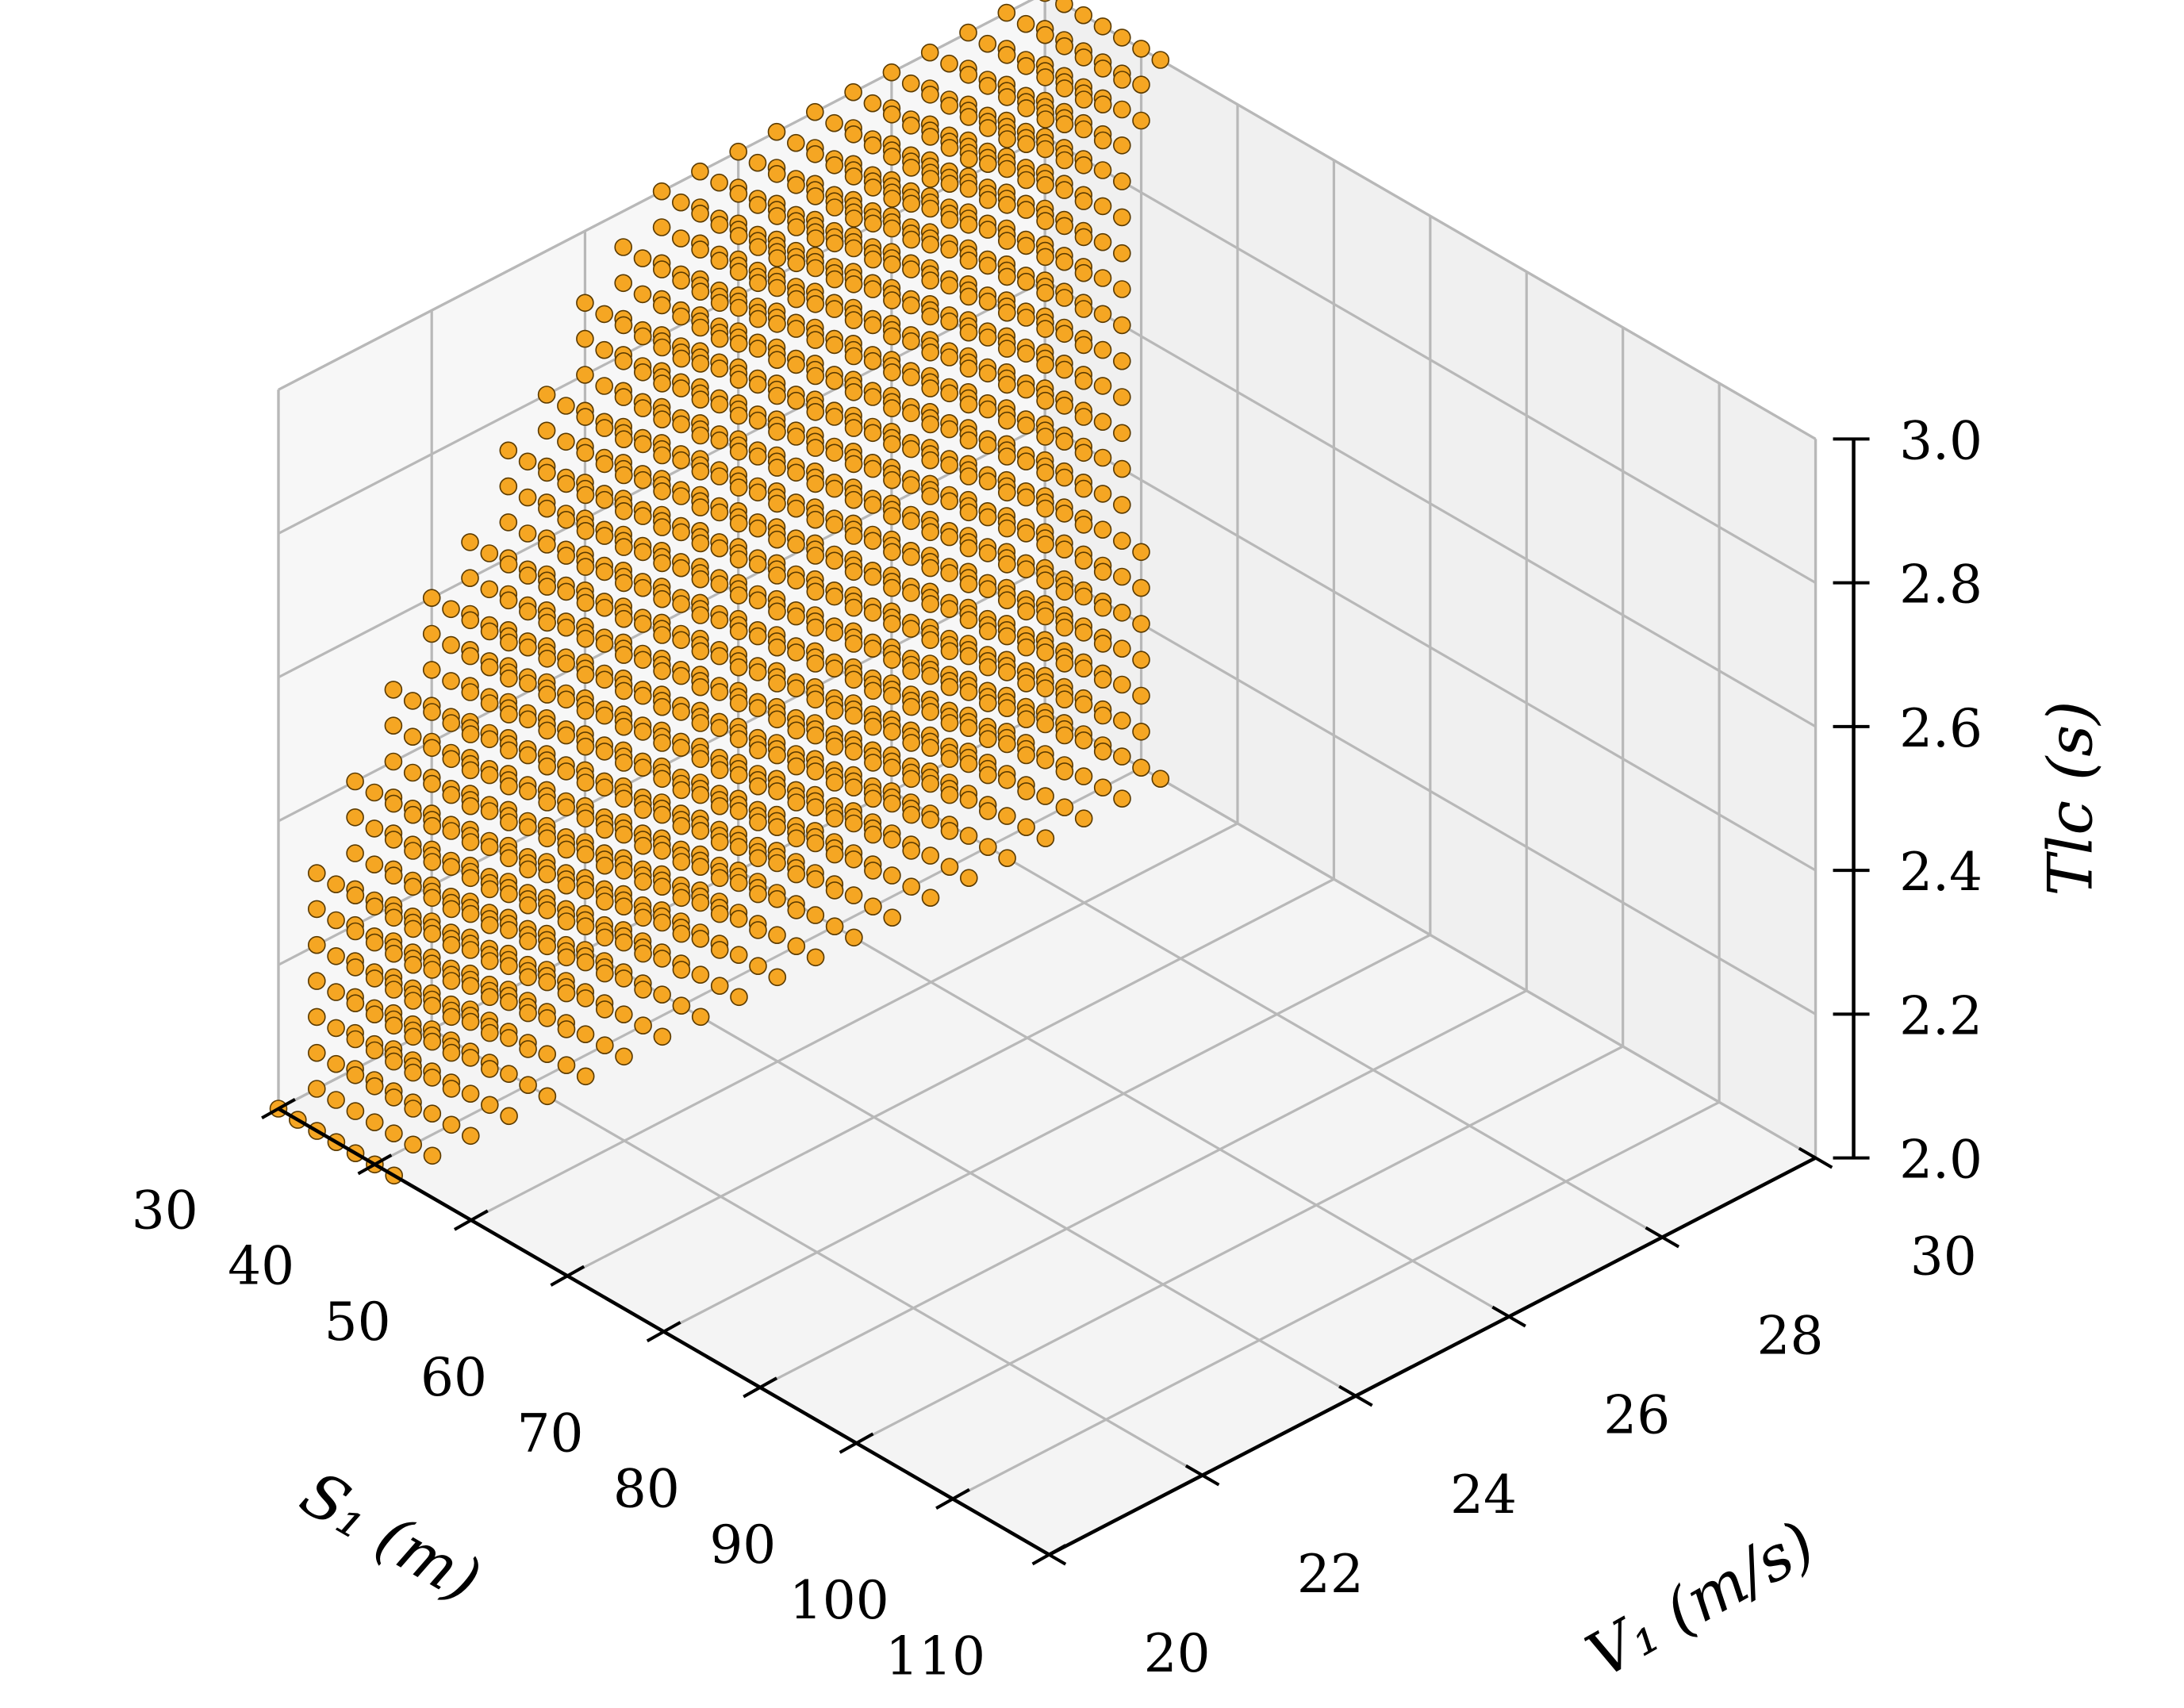 This screenshot has width=2184, height=1708. I want to click on y-axis-line, so click(1432, 1356).